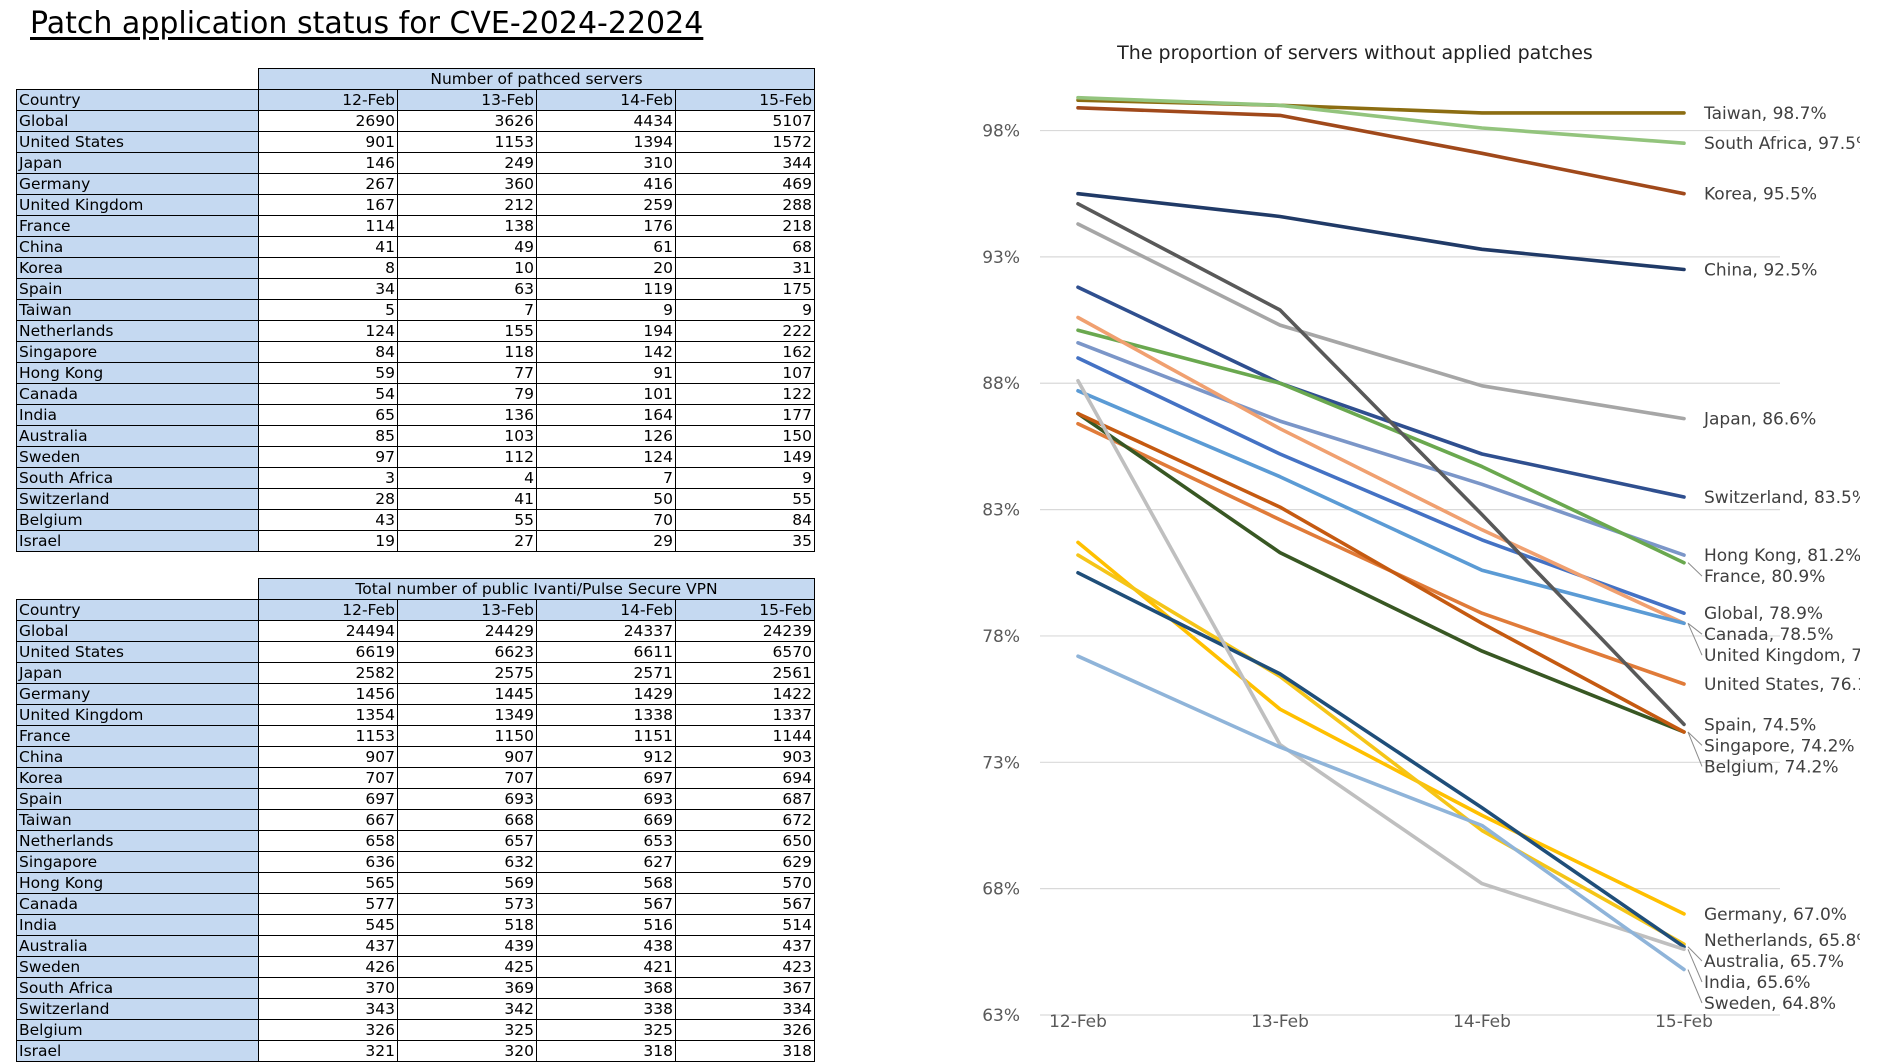  What do you see at coordinates (1759, 420) in the screenshot?
I see `series-end-label: Japan, 86.6%` at bounding box center [1759, 420].